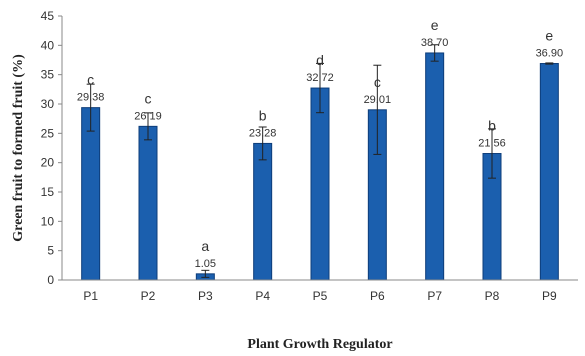 Image resolution: width=585 pixels, height=356 pixels. Describe the element at coordinates (48, 133) in the screenshot. I see `y-tick-label: 25` at that location.